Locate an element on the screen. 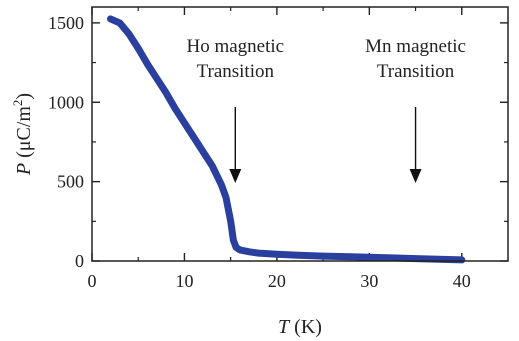 Image resolution: width=519 pixels, height=341 pixels. x-axis-var: T is located at coordinates (284, 327).